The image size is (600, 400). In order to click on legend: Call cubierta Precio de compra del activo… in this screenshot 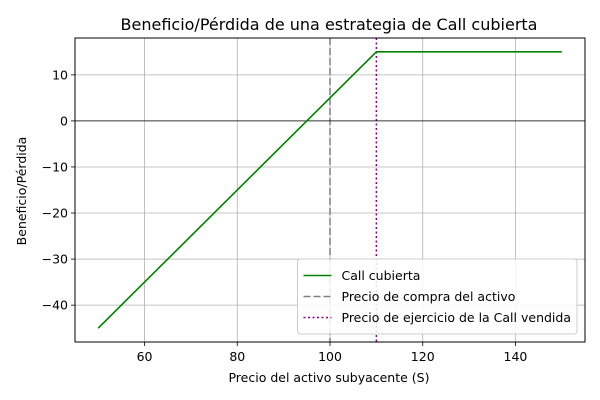, I will do `click(437, 296)`.